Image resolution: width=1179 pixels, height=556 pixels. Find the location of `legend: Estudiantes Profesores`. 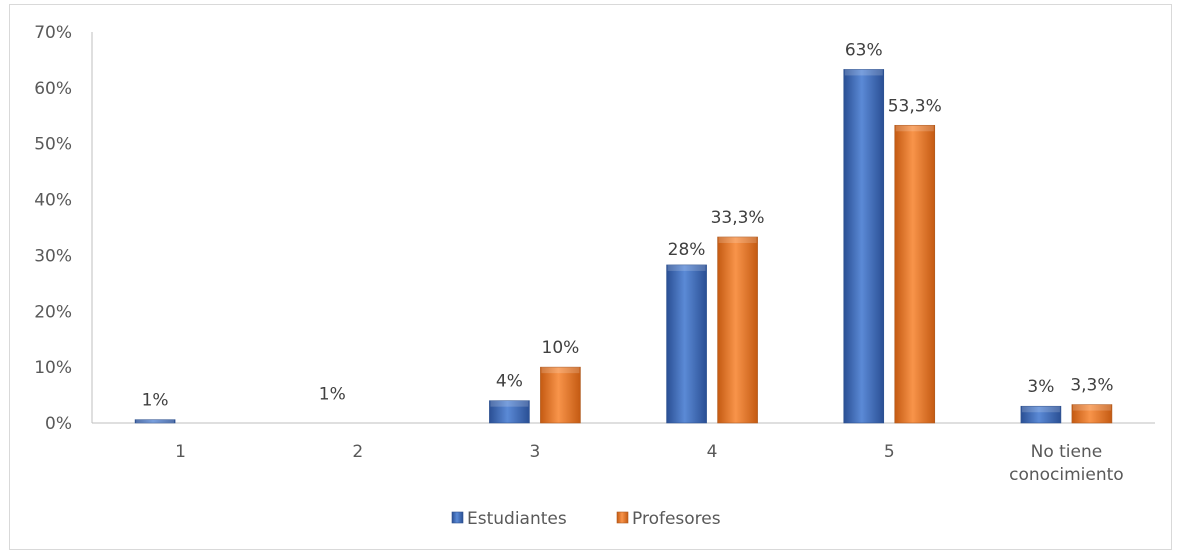

legend: Estudiantes Profesores is located at coordinates (586, 519).